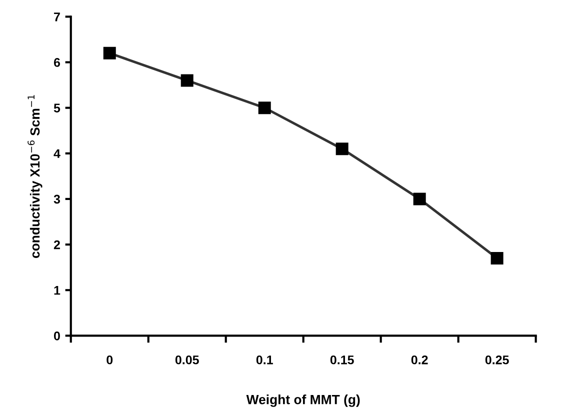 This screenshot has height=417, width=567. Describe the element at coordinates (109, 359) in the screenshot. I see `x-tick-label: 0` at that location.